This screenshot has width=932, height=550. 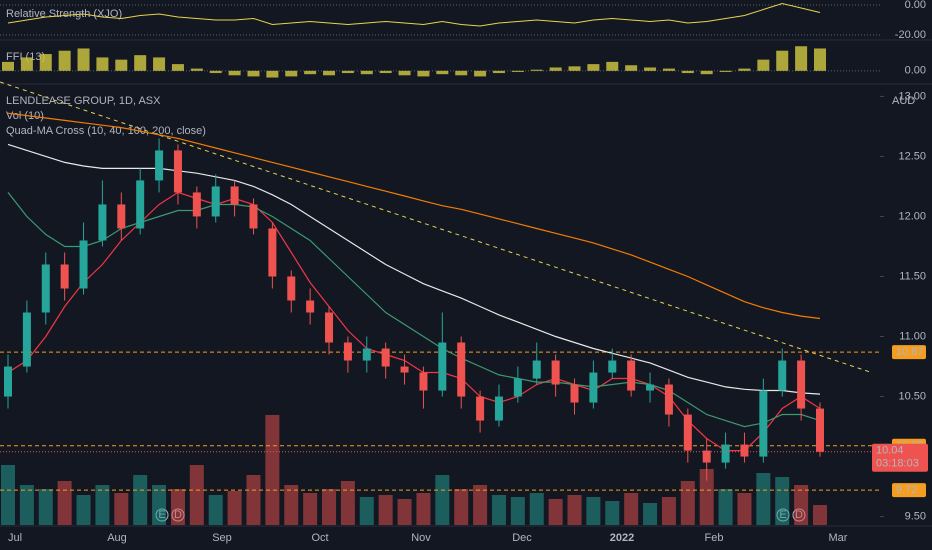 I want to click on x-tick-label: 2022, so click(x=622, y=538).